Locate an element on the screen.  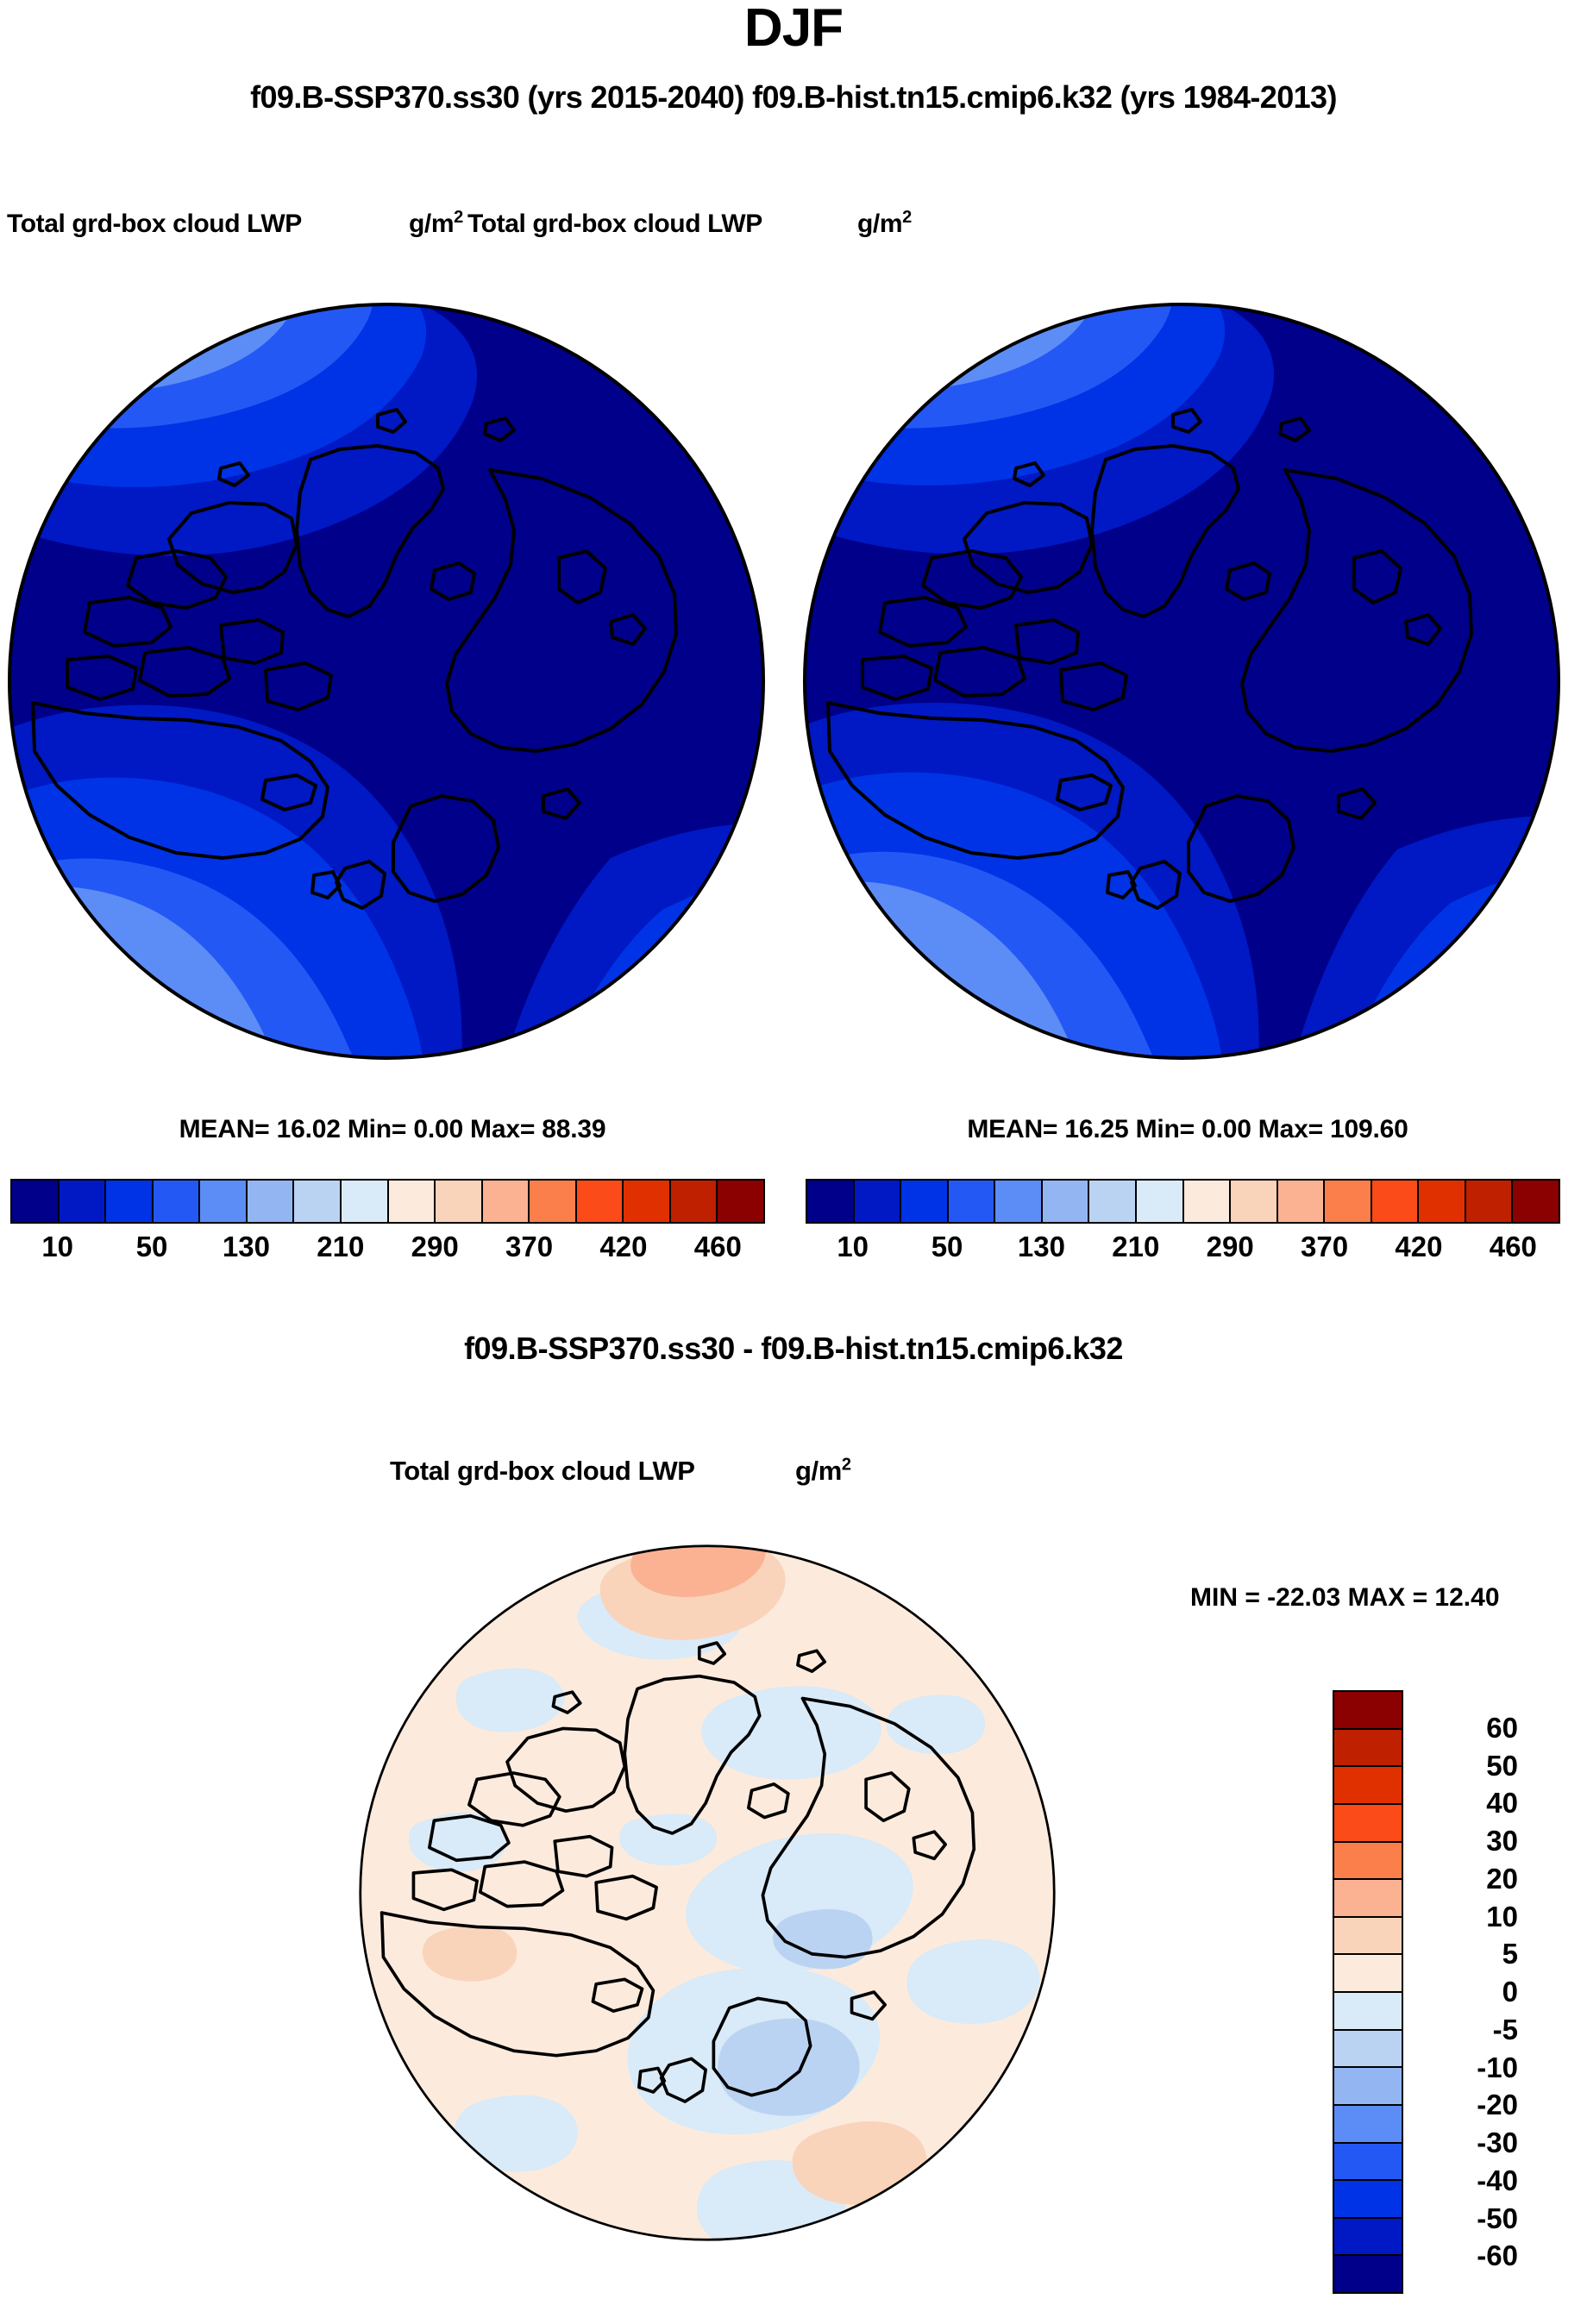
colorbar-tick-label: 40 is located at coordinates (1502, 1803).